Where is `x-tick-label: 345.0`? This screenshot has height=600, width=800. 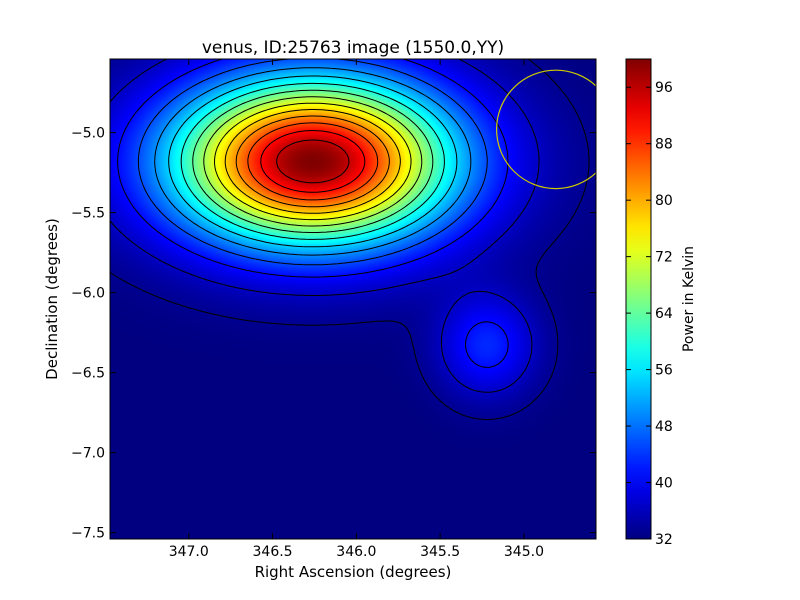 x-tick-label: 345.0 is located at coordinates (524, 552).